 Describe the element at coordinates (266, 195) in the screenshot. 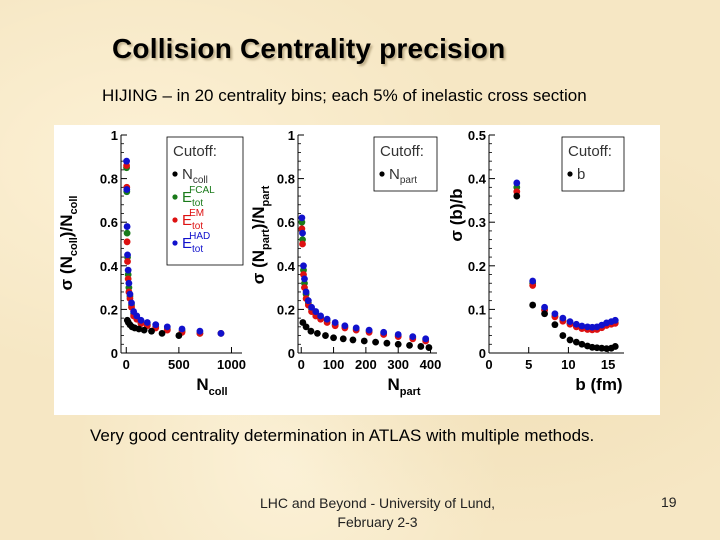

I see `y-axis-label-tail-sub: part` at that location.